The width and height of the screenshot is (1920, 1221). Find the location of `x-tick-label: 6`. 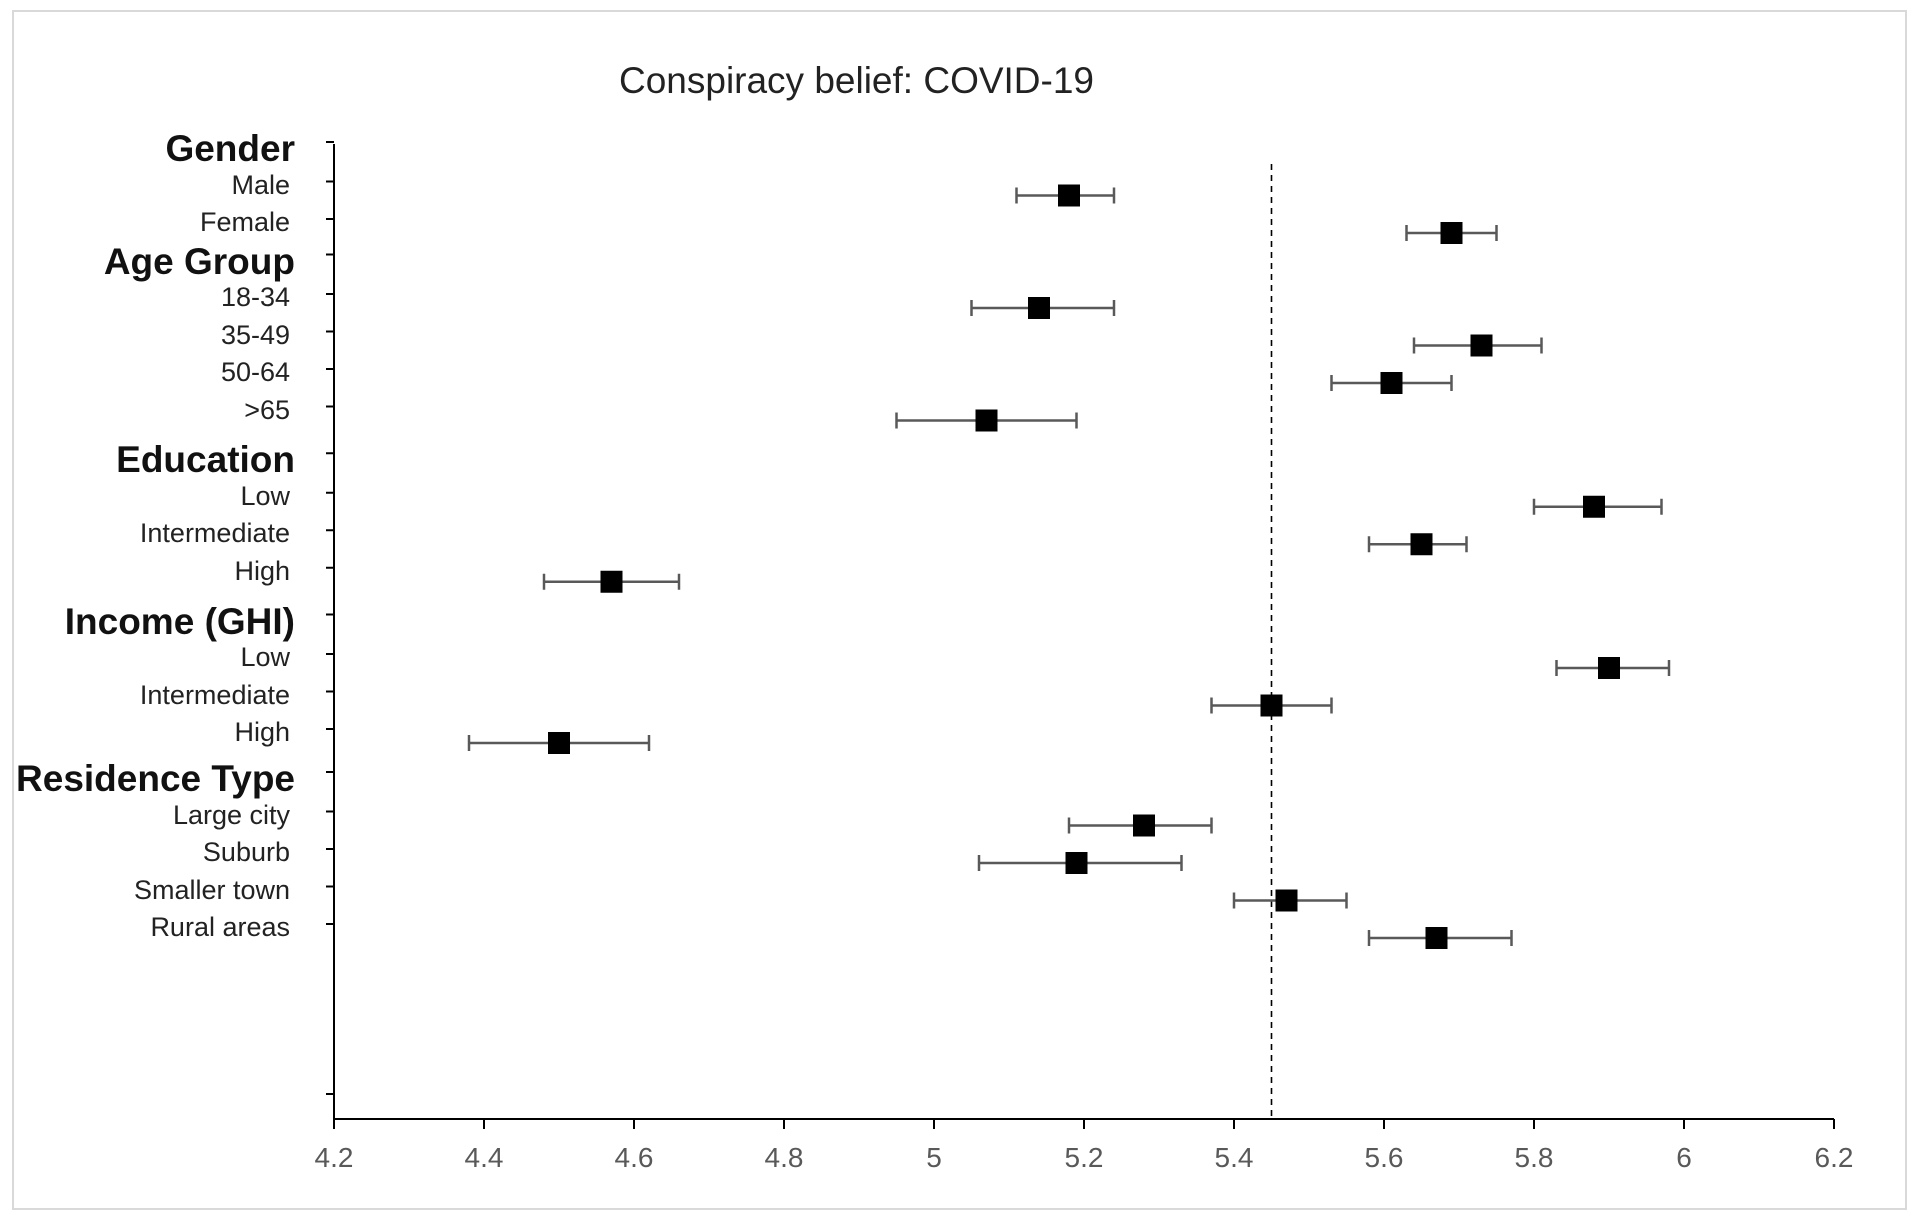

x-tick-label: 6 is located at coordinates (1684, 1157).